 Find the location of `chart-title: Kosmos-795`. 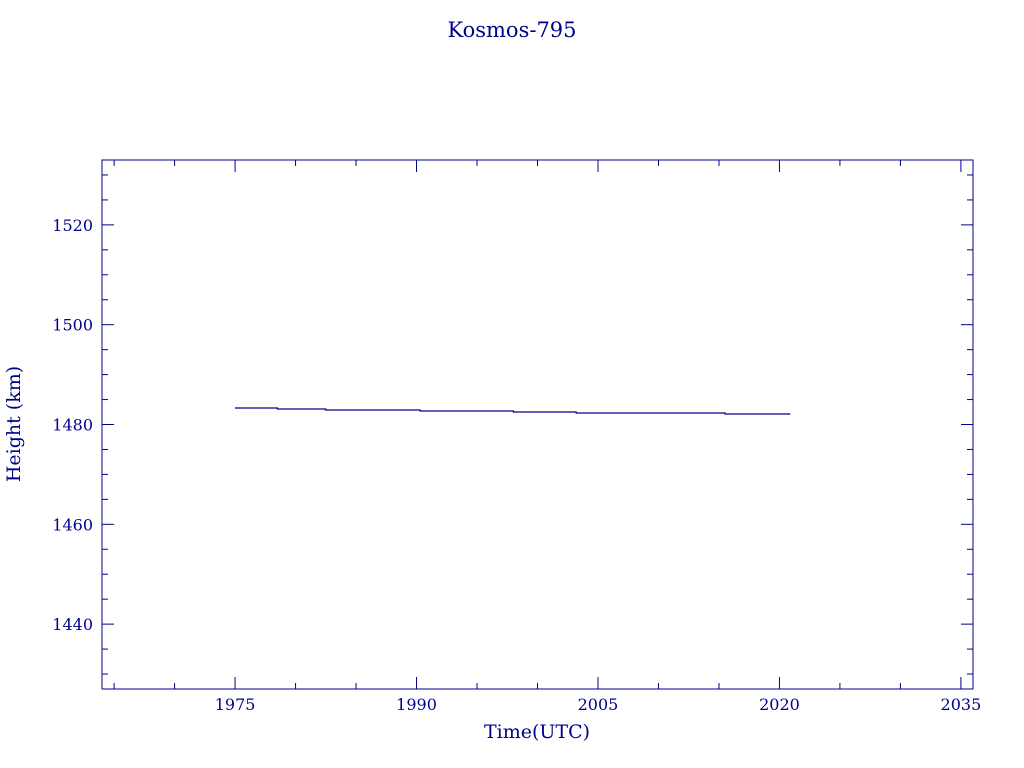

chart-title: Kosmos-795 is located at coordinates (511, 30).